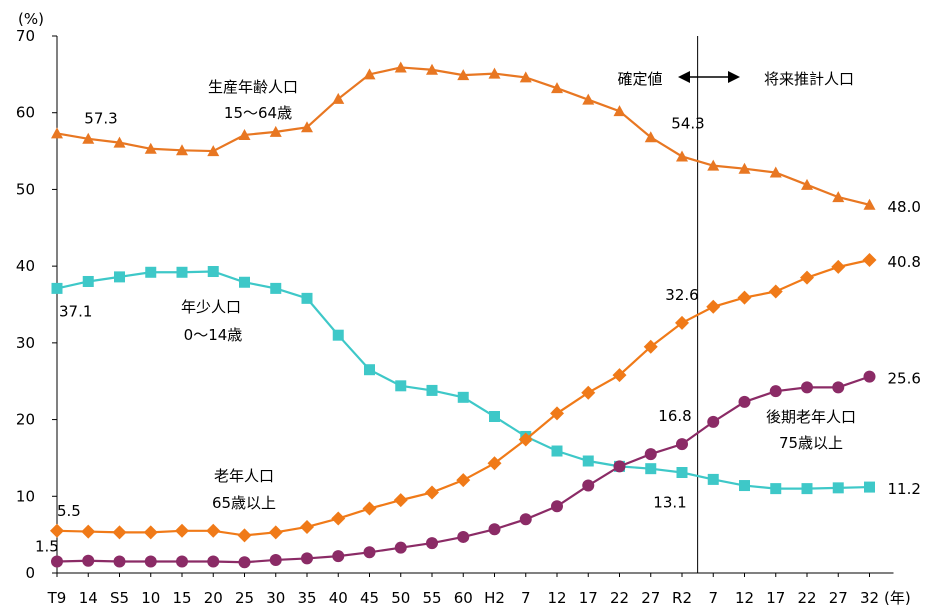 Image resolution: width=932 pixels, height=611 pixels. Describe the element at coordinates (904, 207) in the screenshot. I see `data-label: 48.0` at that location.